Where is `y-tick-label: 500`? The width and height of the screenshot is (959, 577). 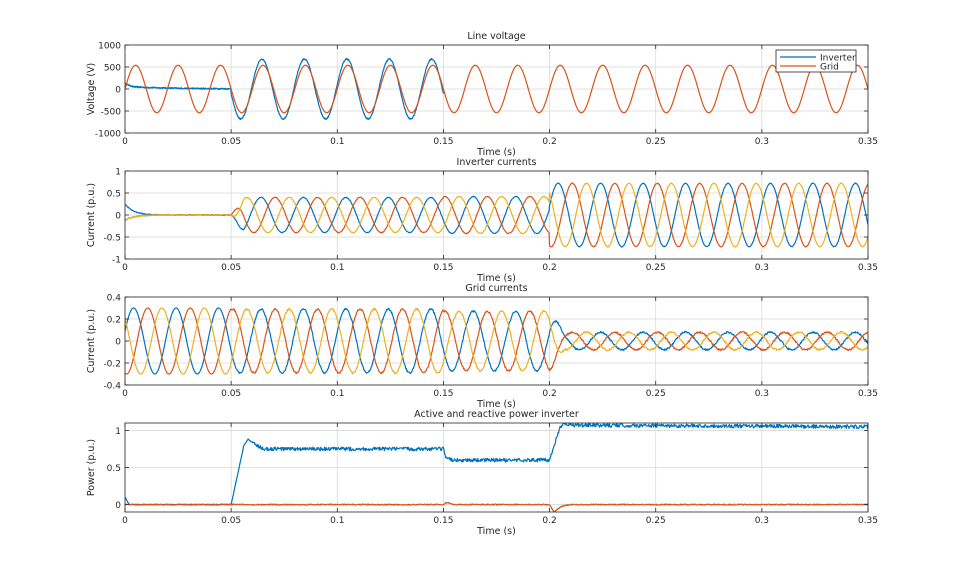
y-tick-label: 500 is located at coordinates (112, 69).